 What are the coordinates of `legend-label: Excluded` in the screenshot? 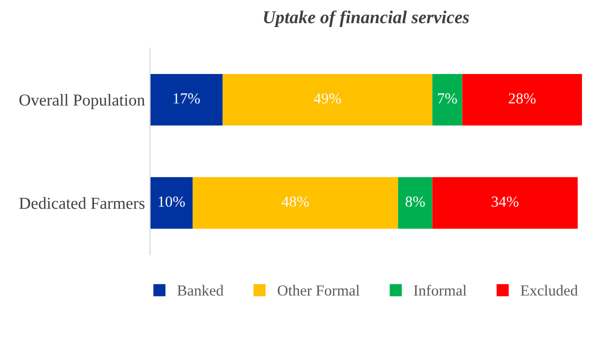 It's located at (549, 290).